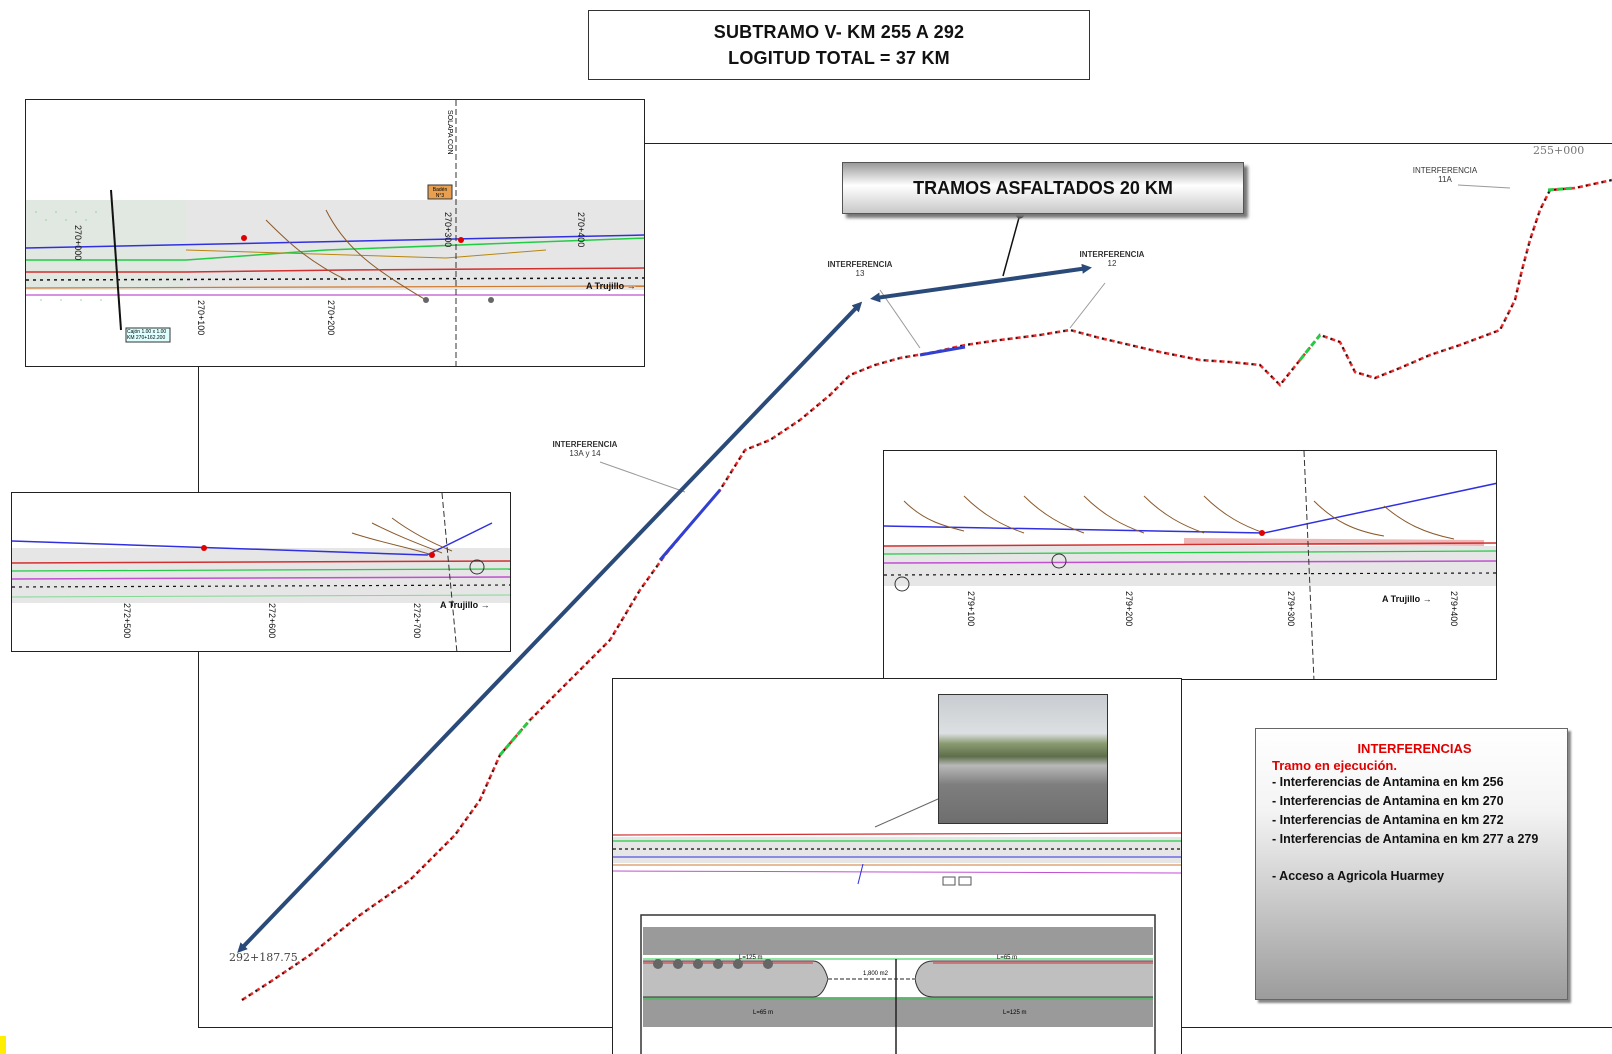 The height and width of the screenshot is (1054, 1612). What do you see at coordinates (465, 605) in the screenshot?
I see `inset2-direction: A Trujillo →` at bounding box center [465, 605].